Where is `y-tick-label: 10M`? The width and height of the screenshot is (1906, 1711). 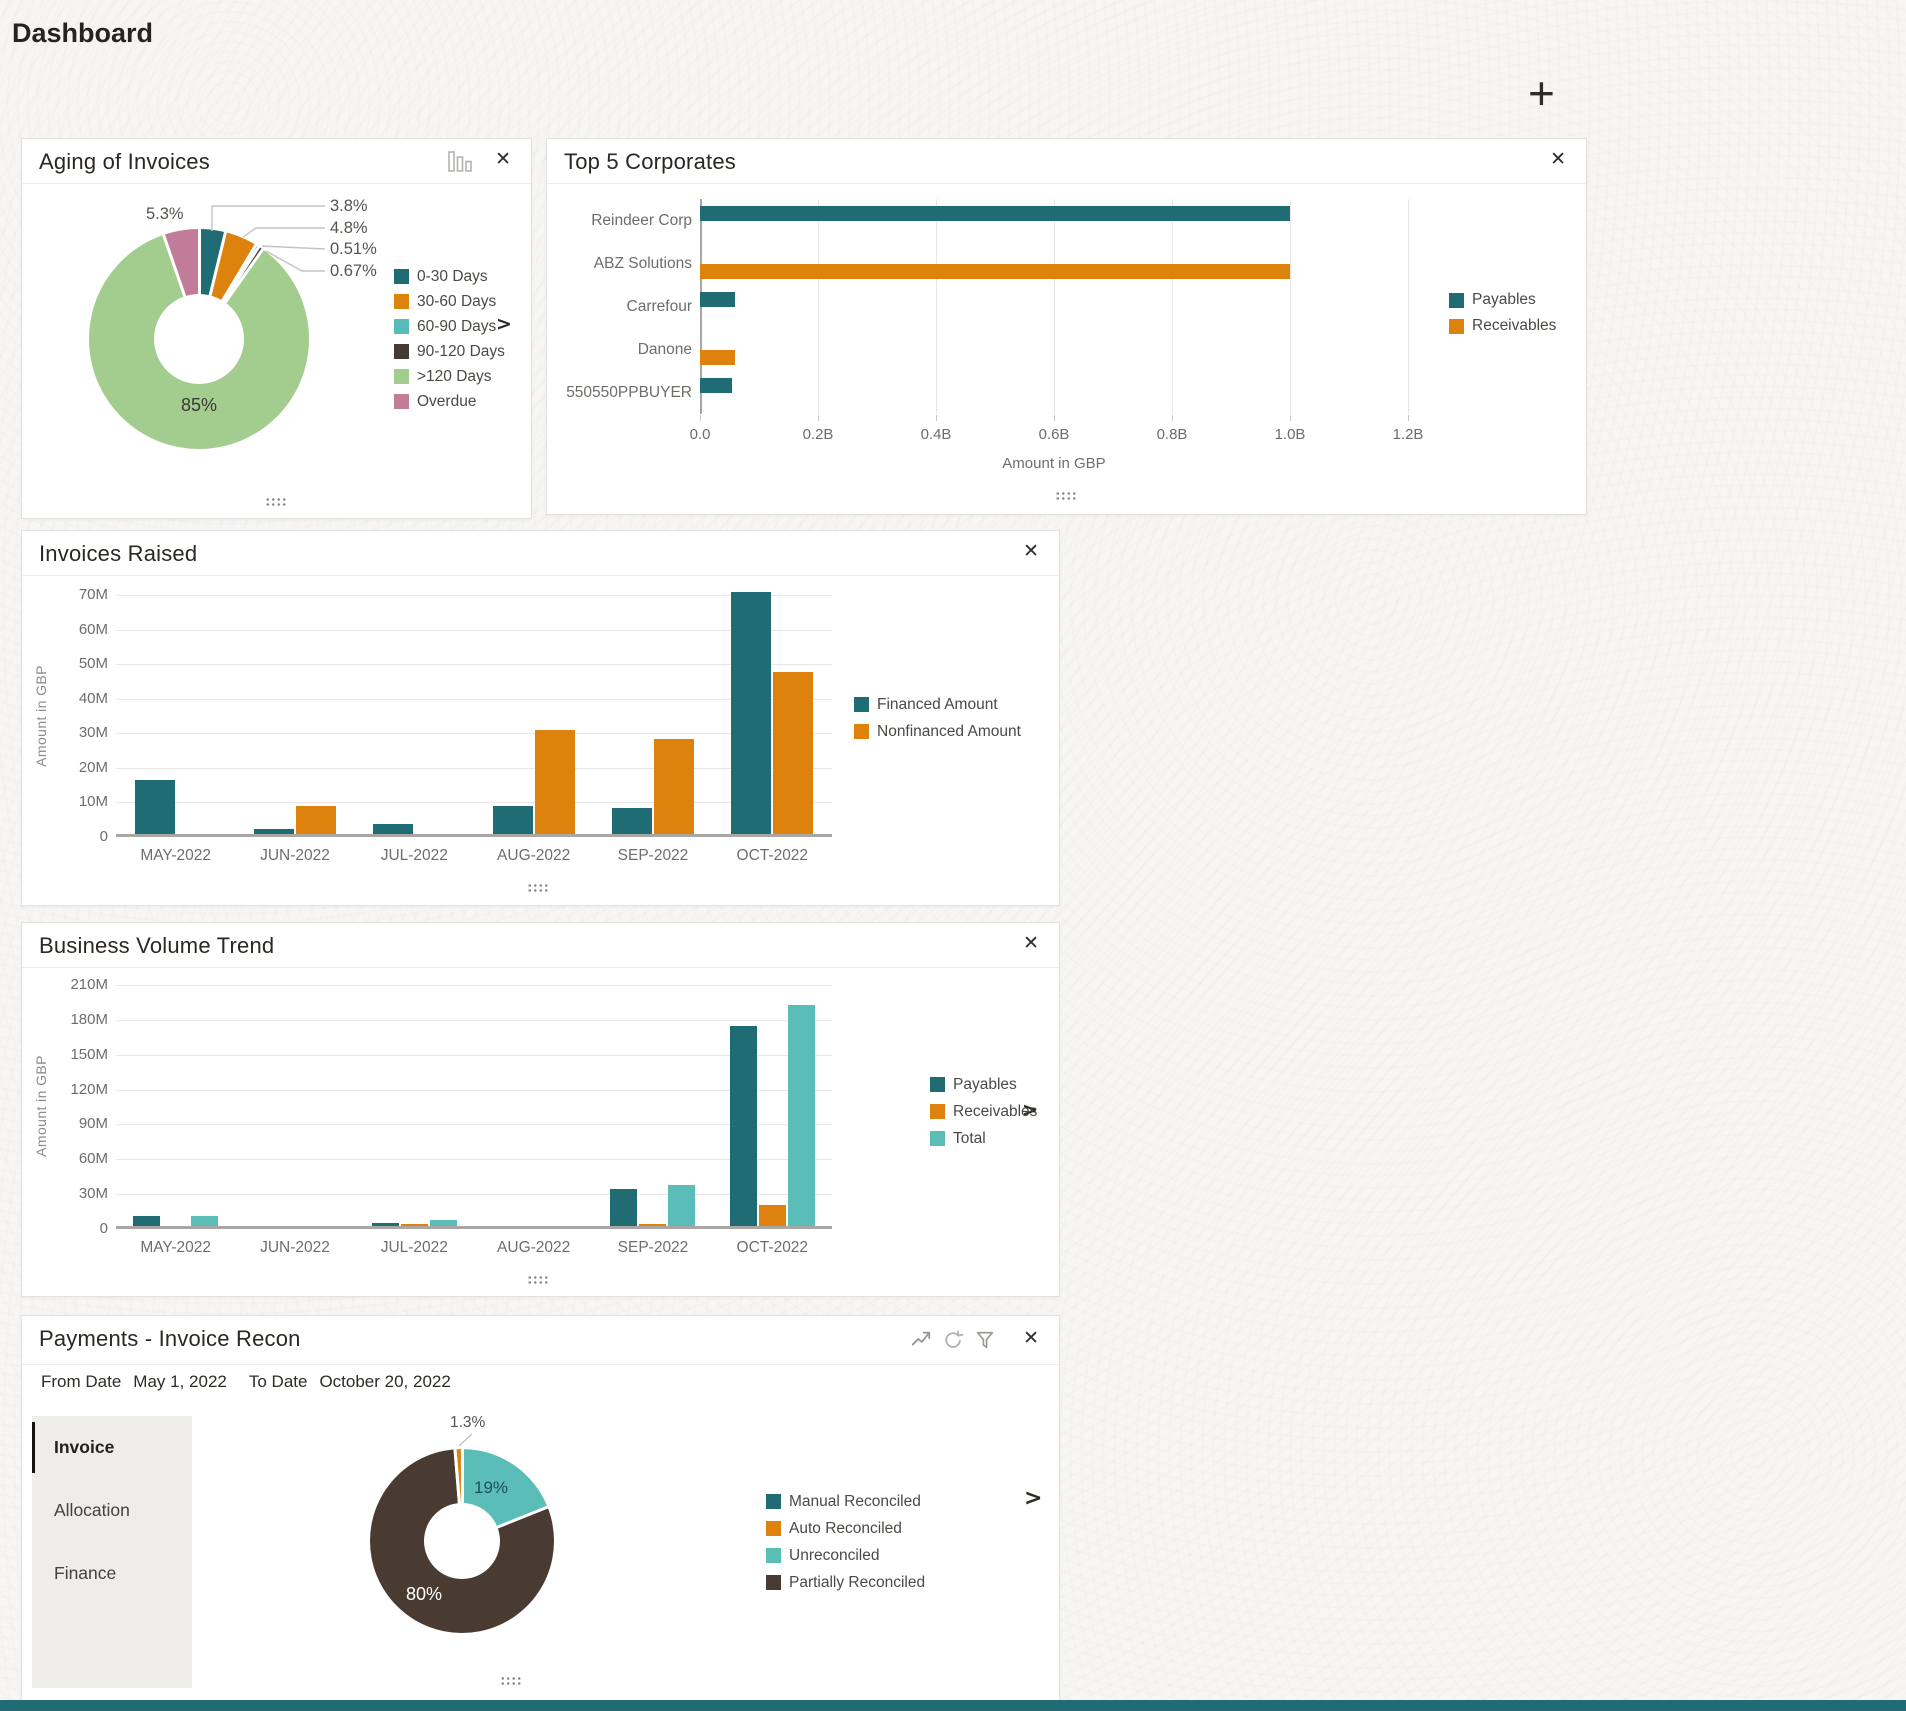
y-tick-label: 10M is located at coordinates (93, 802).